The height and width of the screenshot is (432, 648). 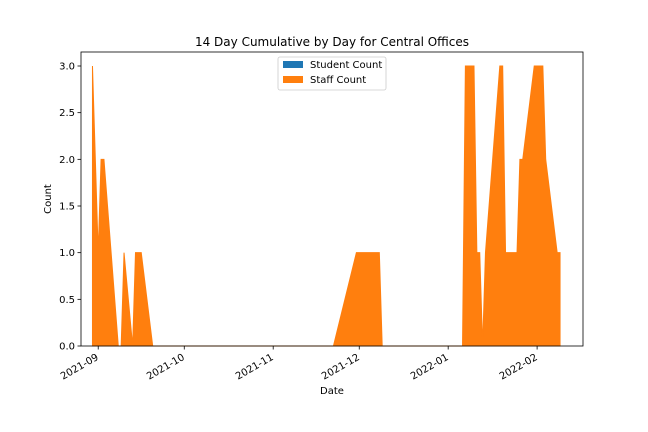 I want to click on legend-box, so click(x=332, y=73).